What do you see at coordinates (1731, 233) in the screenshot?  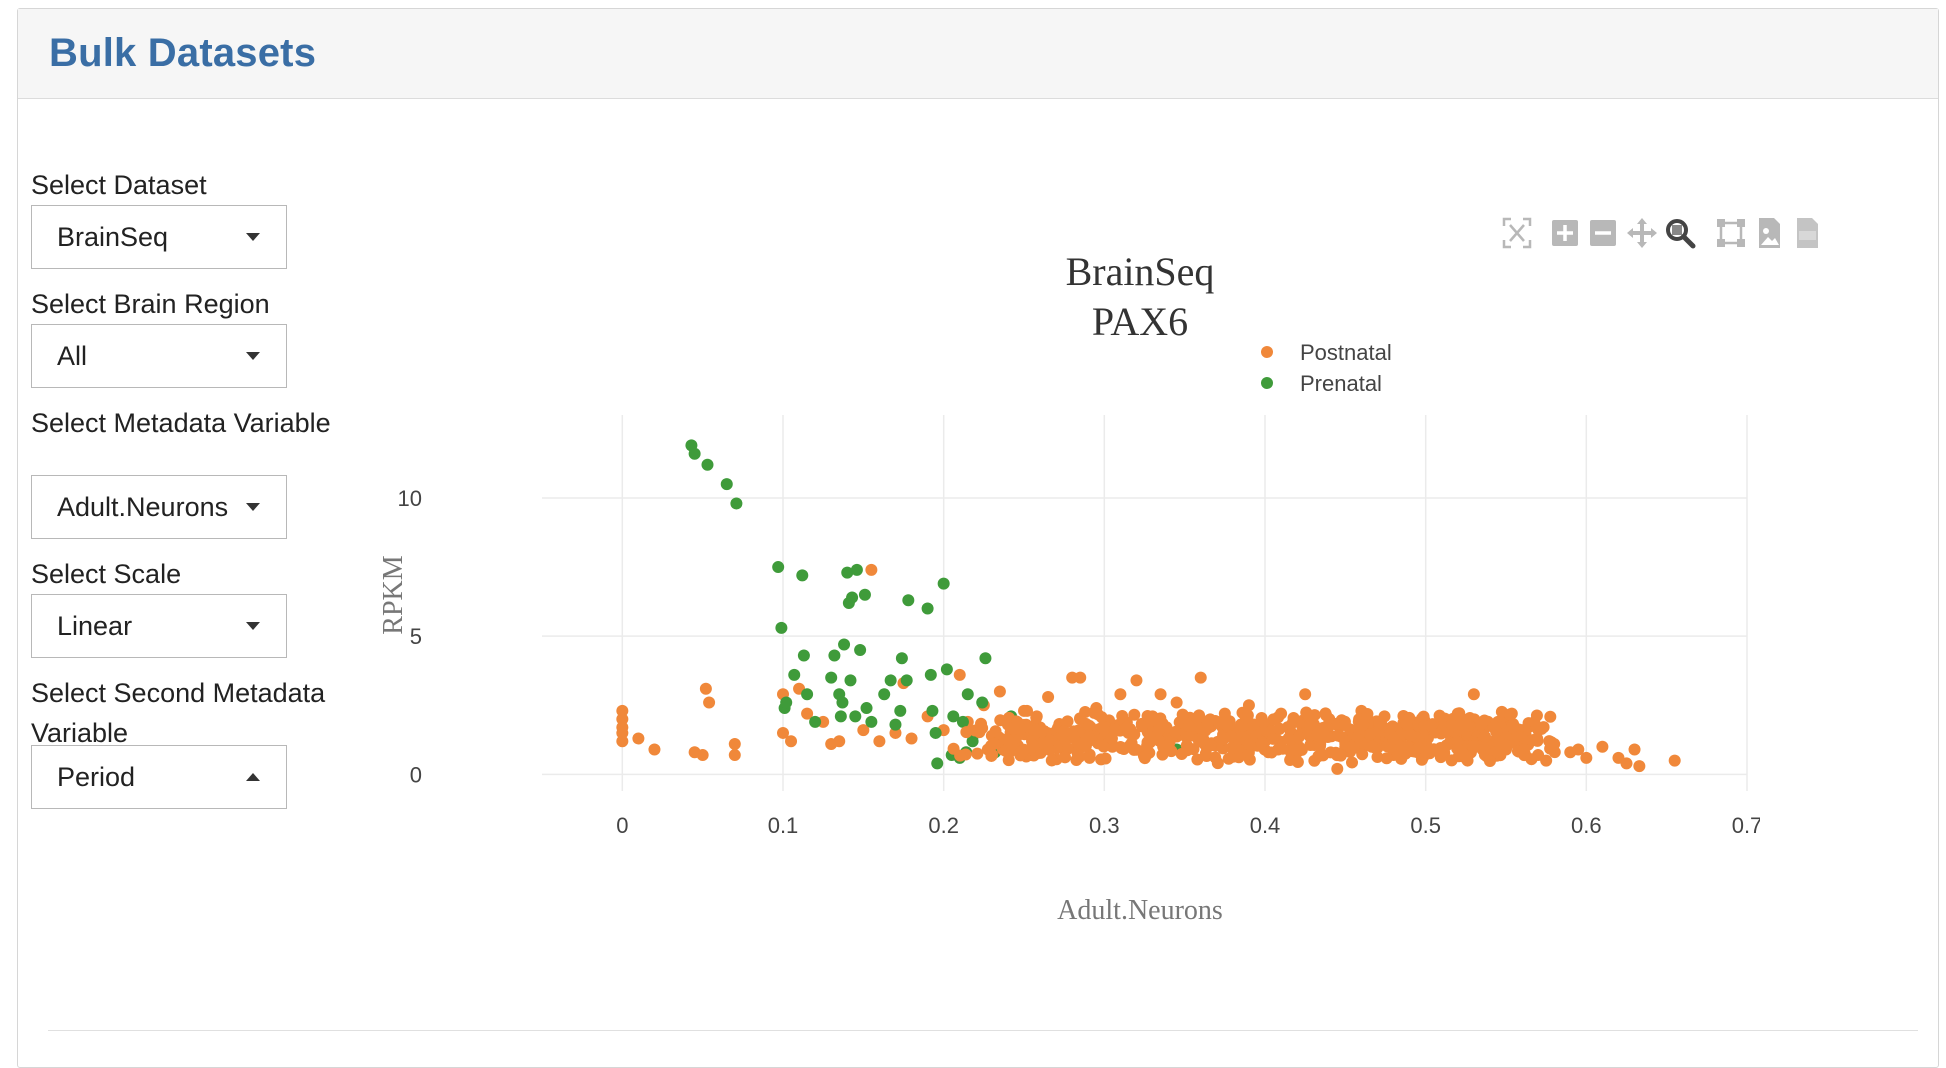 I see `box-select-button` at bounding box center [1731, 233].